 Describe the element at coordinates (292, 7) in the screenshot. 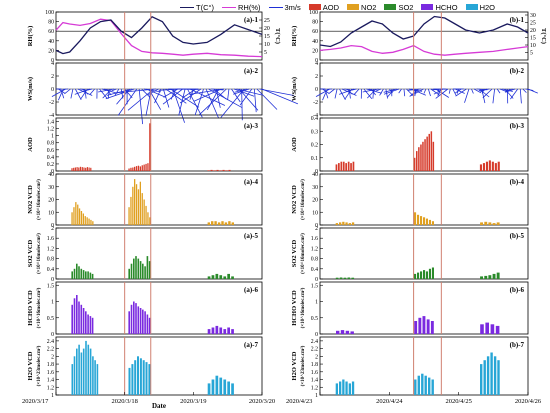

I see `legend-label: 3m/s` at that location.